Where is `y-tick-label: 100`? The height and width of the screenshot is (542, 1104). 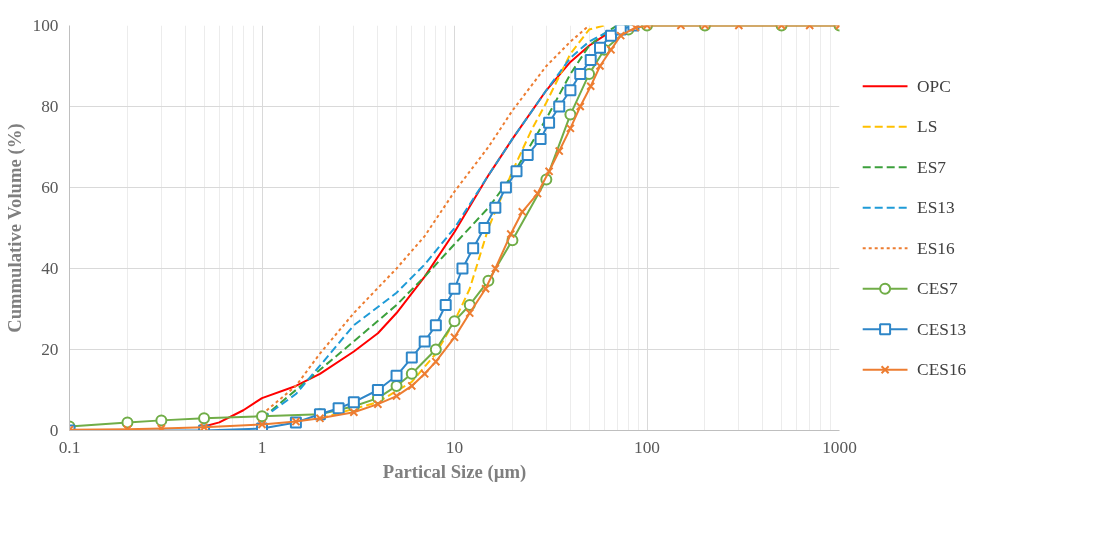
y-tick-label: 100 is located at coordinates (45, 25).